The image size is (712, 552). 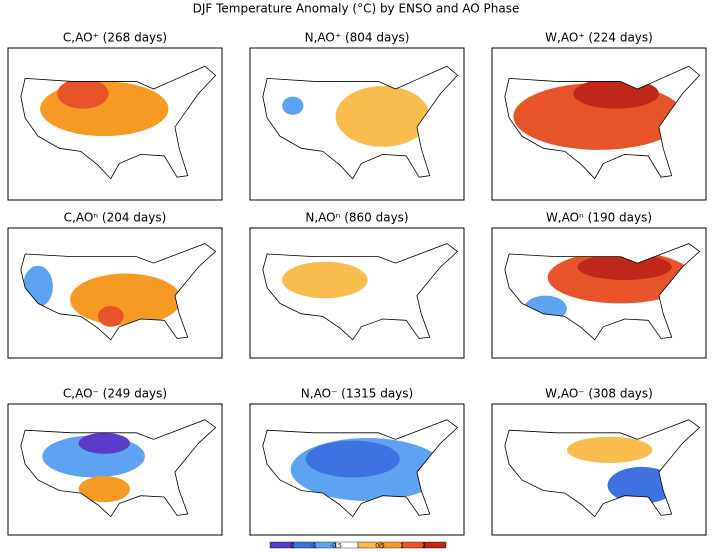 What do you see at coordinates (357, 394) in the screenshot?
I see `panel-title: N,AO⁻ (1315 days)` at bounding box center [357, 394].